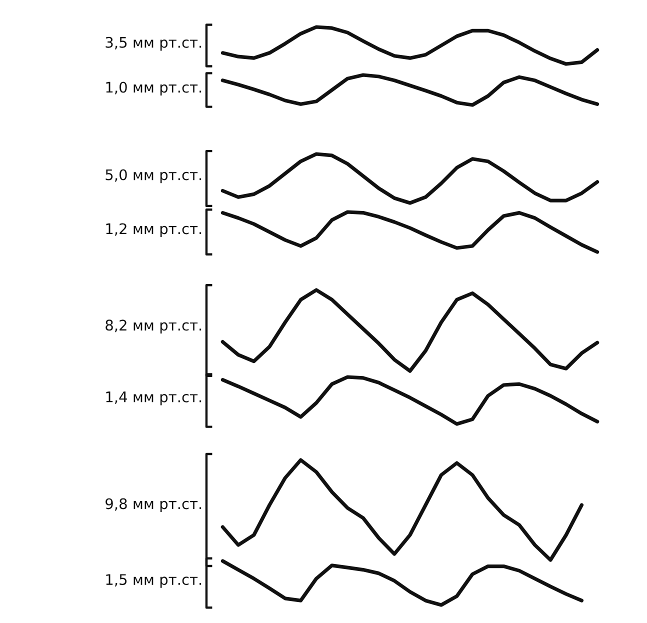 This screenshot has width=647, height=623. I want to click on y-axis-title: 8,2 мм рт.ст., so click(154, 327).